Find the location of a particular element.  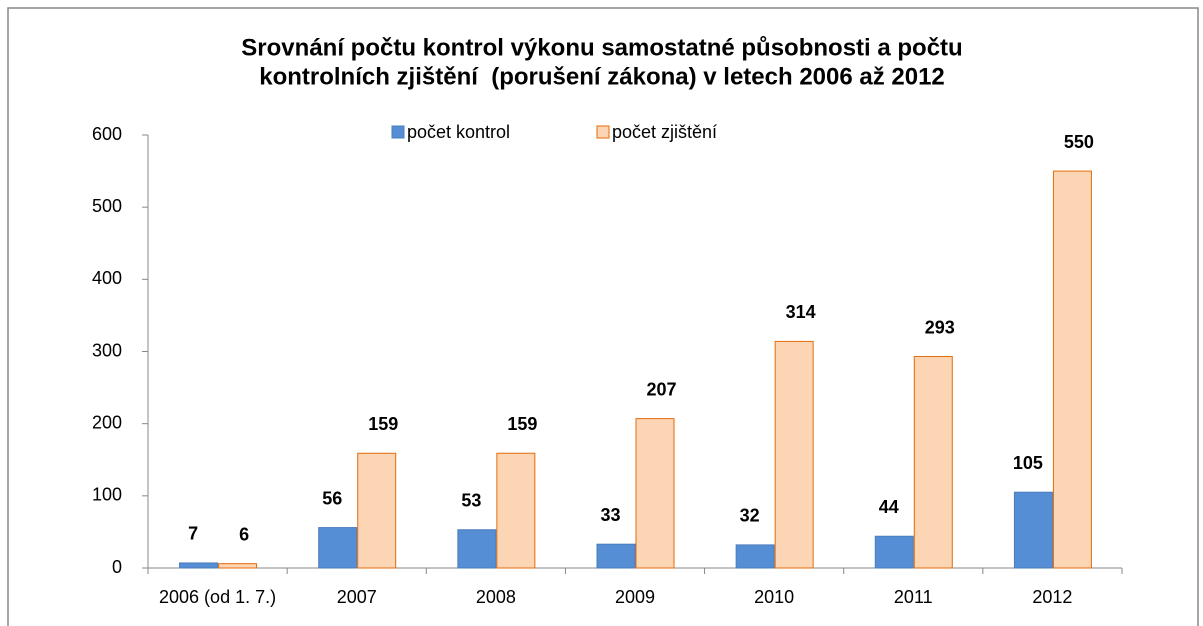

data-label: 32 is located at coordinates (750, 516).